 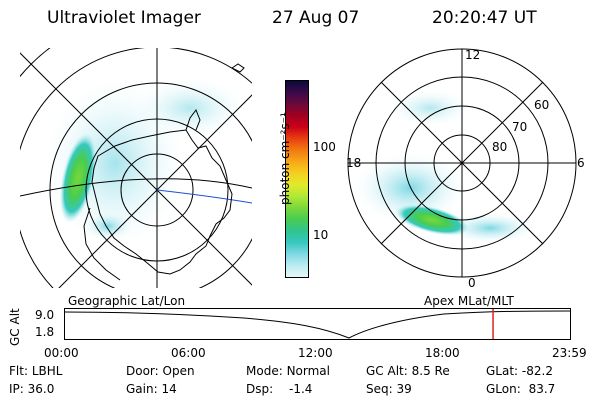 What do you see at coordinates (264, 371) in the screenshot?
I see `param-mode-label: Mode:` at bounding box center [264, 371].